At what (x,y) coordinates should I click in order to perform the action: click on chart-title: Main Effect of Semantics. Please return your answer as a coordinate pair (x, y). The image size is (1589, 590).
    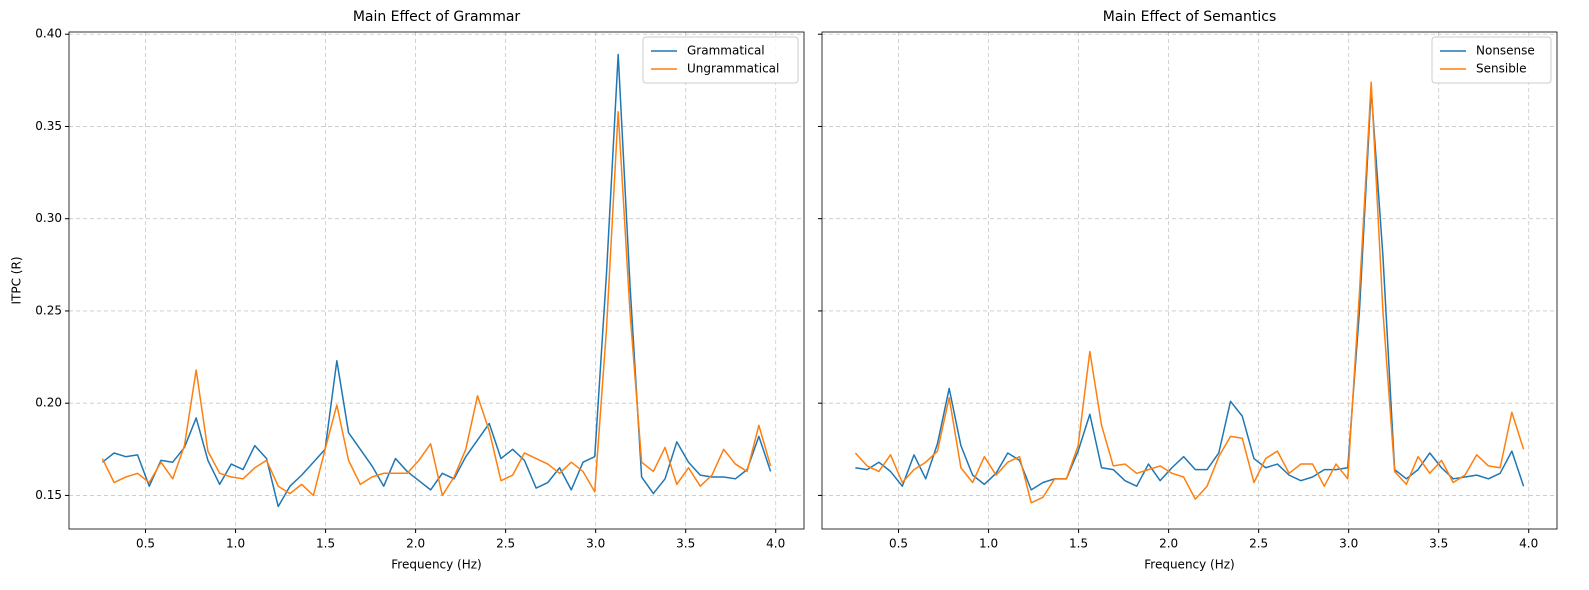
    Looking at the image, I should click on (1190, 17).